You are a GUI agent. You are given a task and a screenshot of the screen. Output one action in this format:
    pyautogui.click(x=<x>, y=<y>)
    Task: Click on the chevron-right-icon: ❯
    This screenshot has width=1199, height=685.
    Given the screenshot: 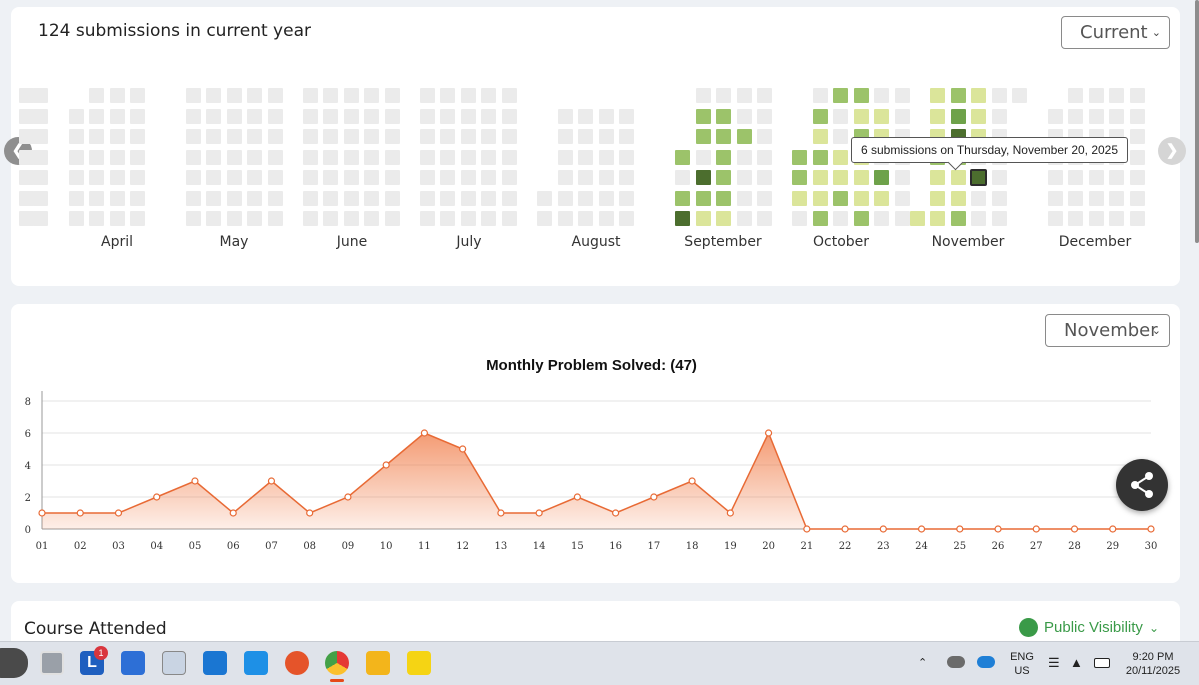 What is the action you would take?
    pyautogui.click(x=1172, y=151)
    